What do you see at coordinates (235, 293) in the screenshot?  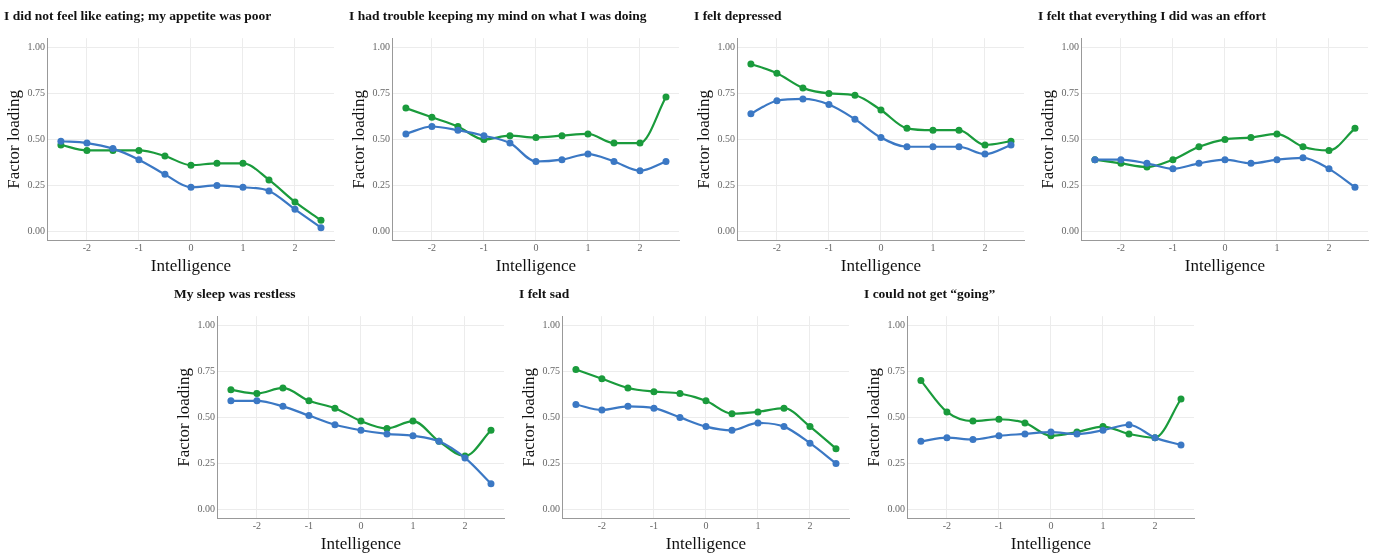 I see `chart-title: My sleep was restless` at bounding box center [235, 293].